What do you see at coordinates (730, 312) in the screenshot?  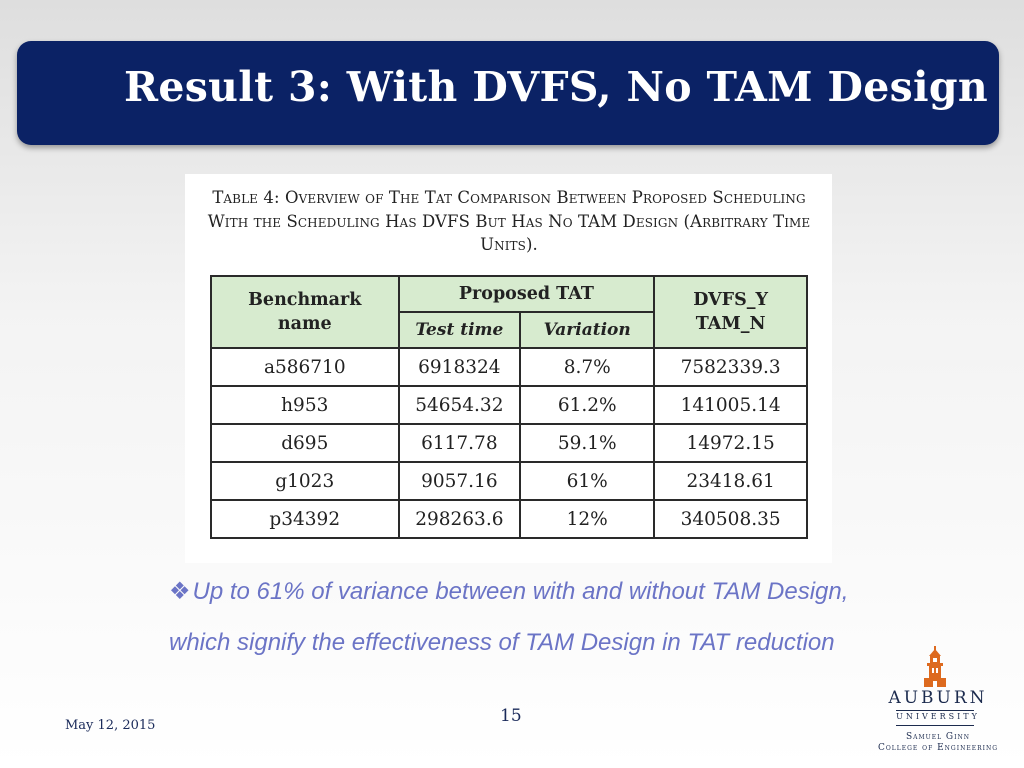 I see `header-dvfs: DVFS_Y TAM_N` at bounding box center [730, 312].